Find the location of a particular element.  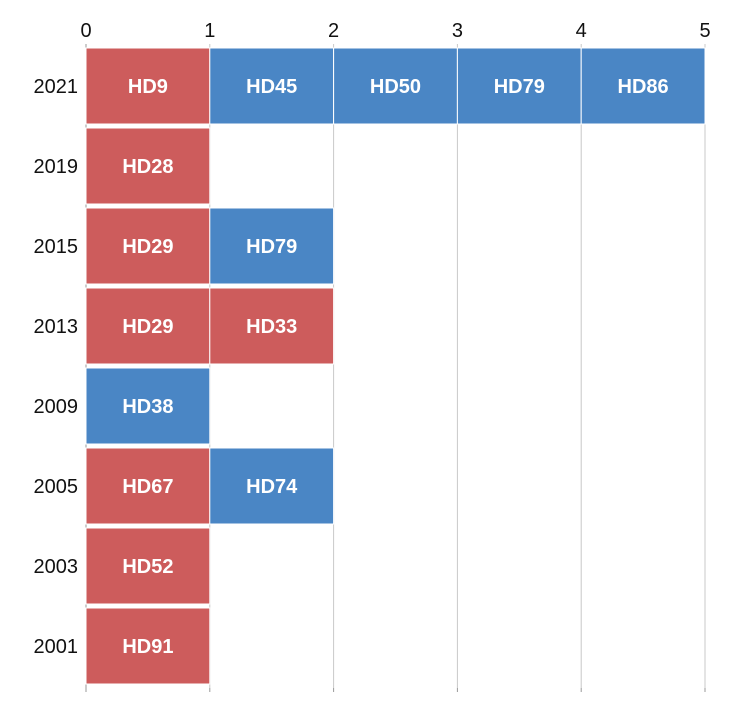

year-label: 2021 is located at coordinates (56, 87).